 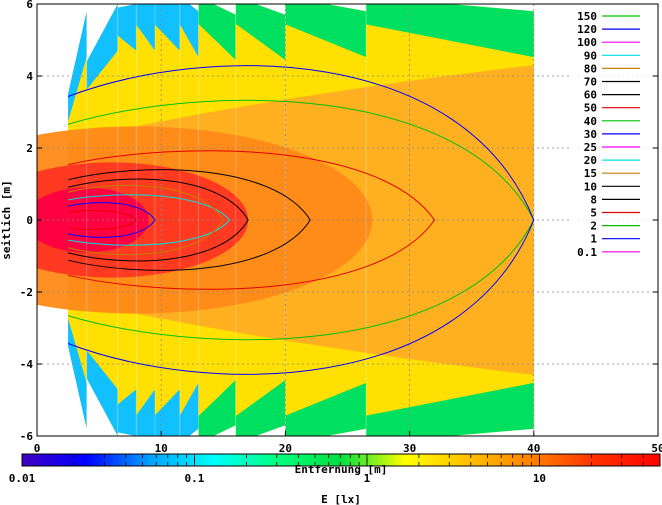 What do you see at coordinates (587, 252) in the screenshot?
I see `legend-label: 0.1` at bounding box center [587, 252].